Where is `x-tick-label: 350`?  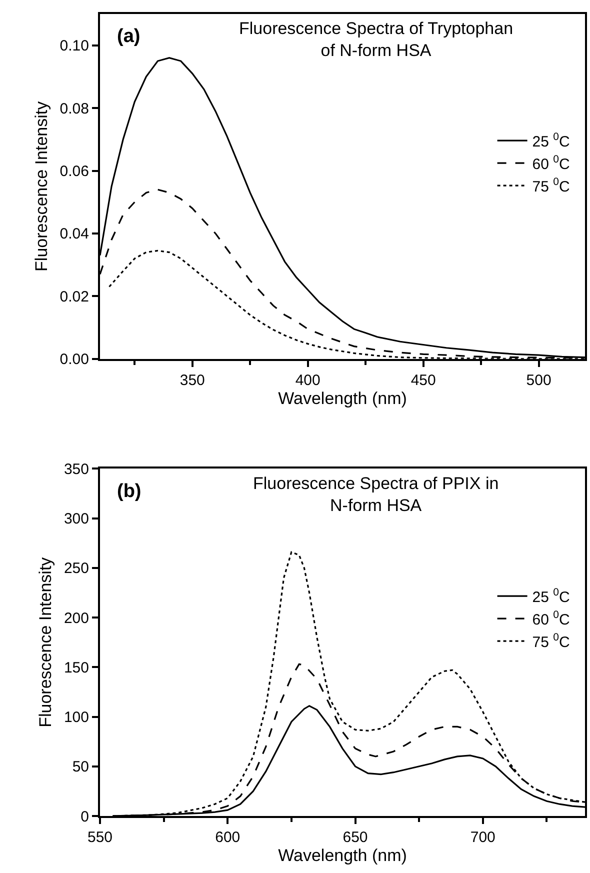 x-tick-label: 350 is located at coordinates (192, 380).